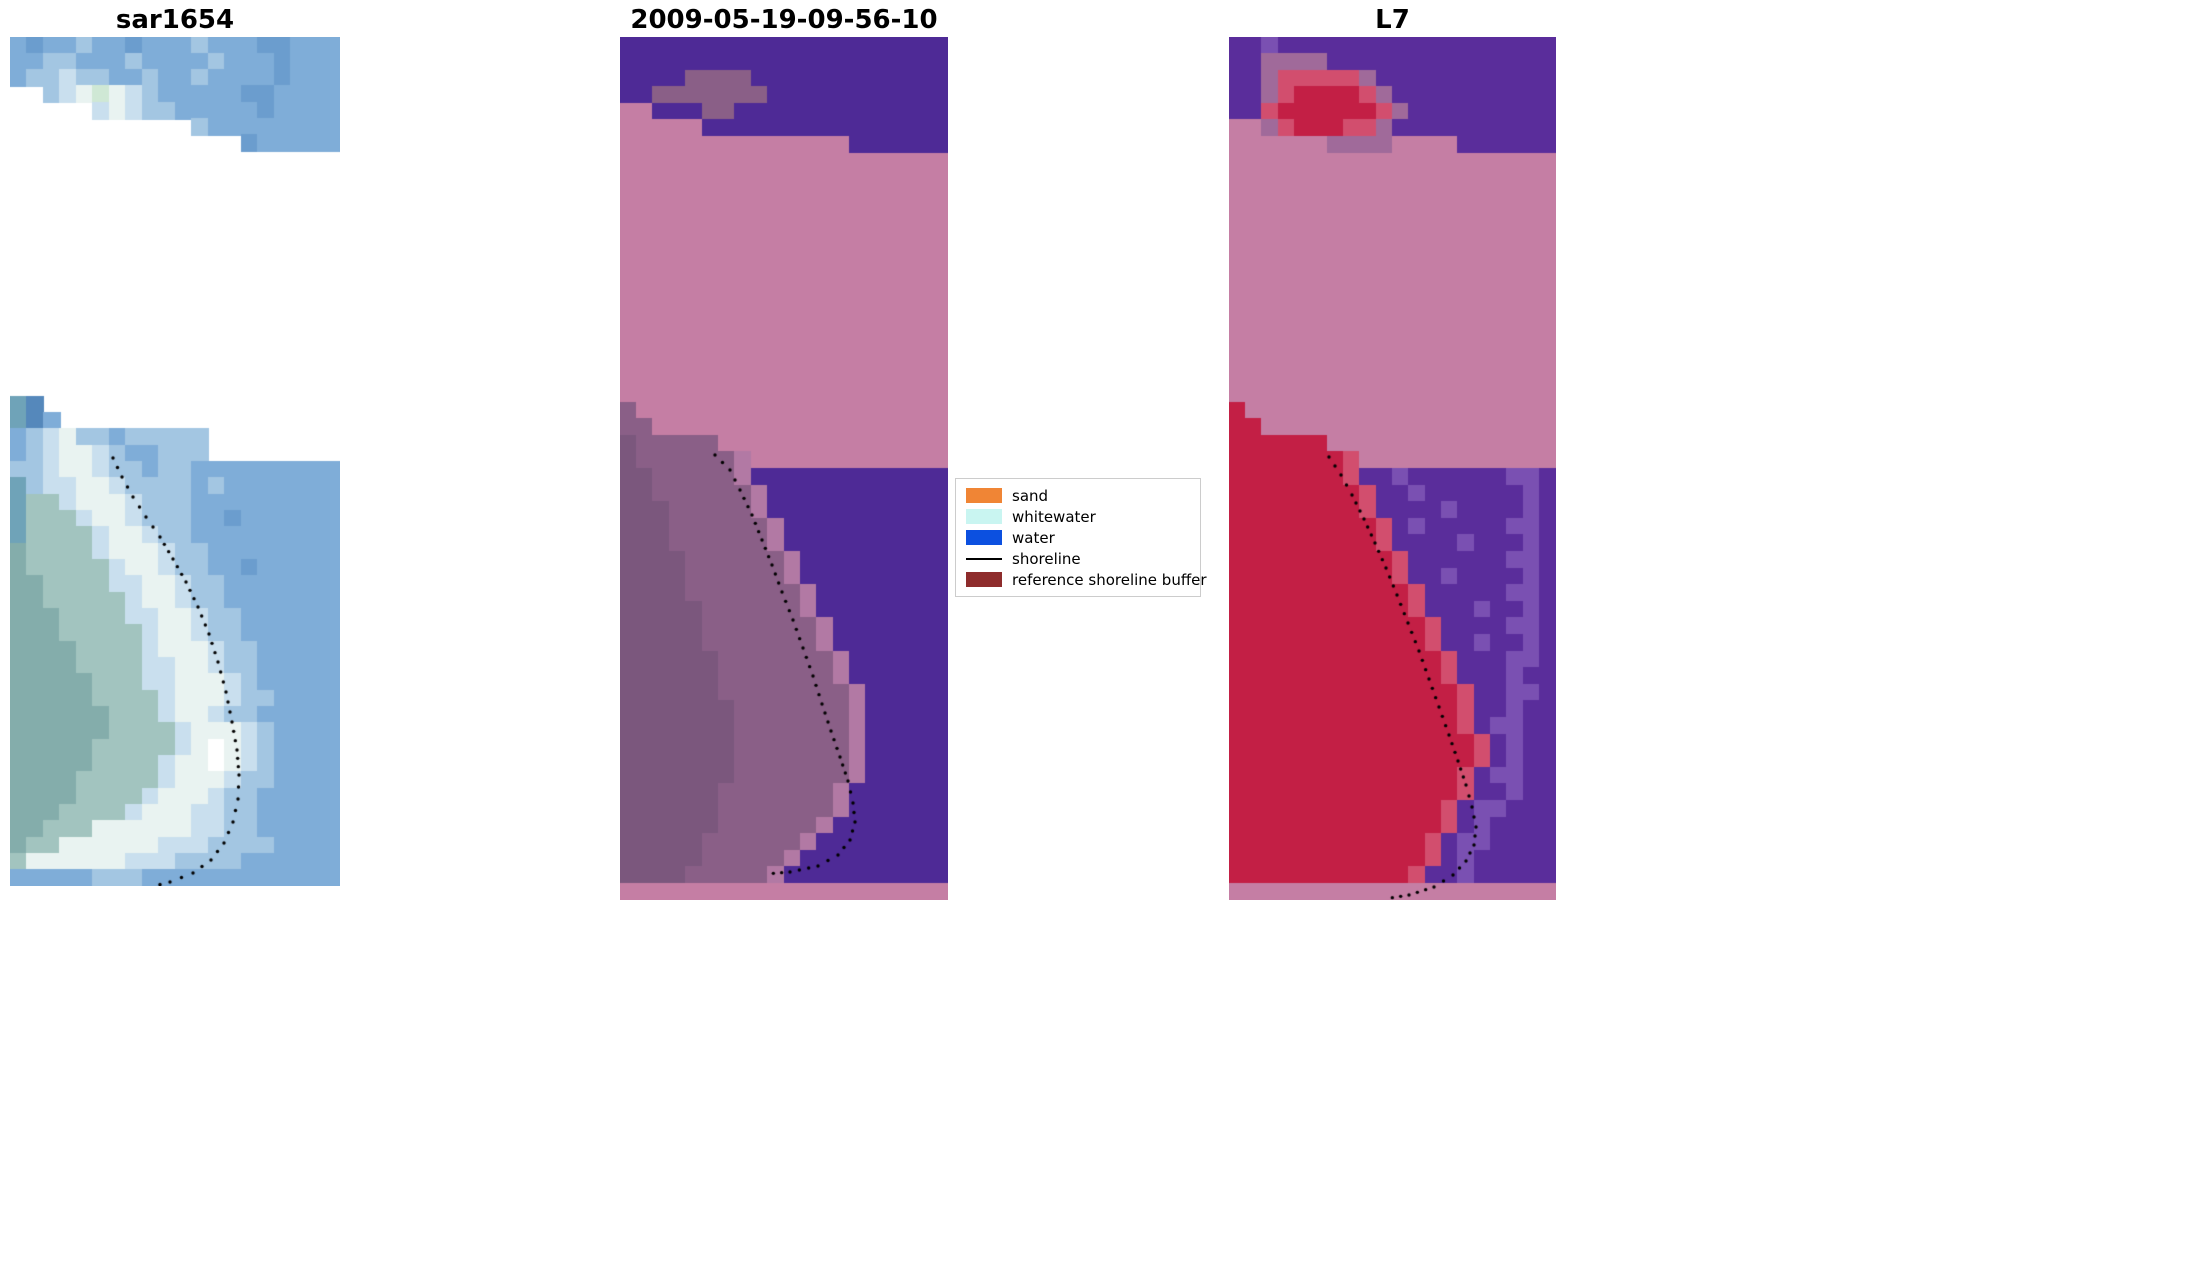 This screenshot has width=2206, height=1283. Describe the element at coordinates (1046, 558) in the screenshot. I see `legend-label-shoreline: shoreline` at that location.